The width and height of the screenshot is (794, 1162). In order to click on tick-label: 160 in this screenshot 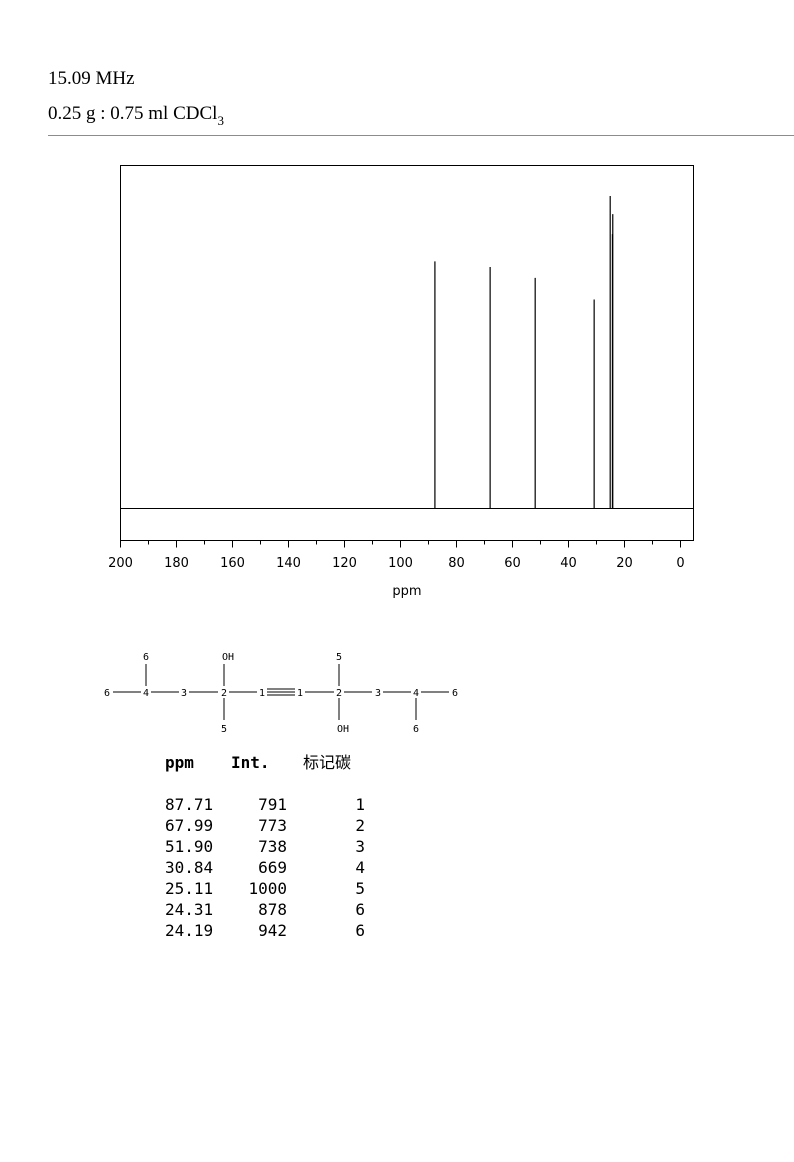, I will do `click(232, 563)`.